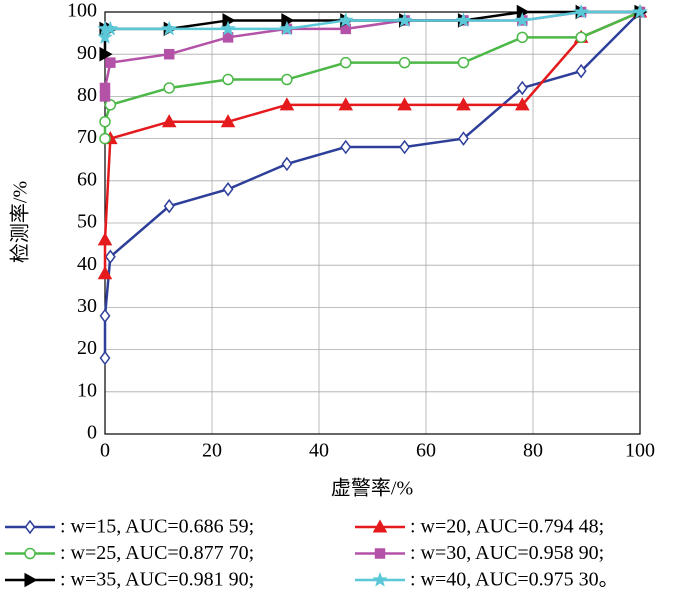  Describe the element at coordinates (372, 488) in the screenshot. I see `x-axis-label: 虚警率/%` at that location.